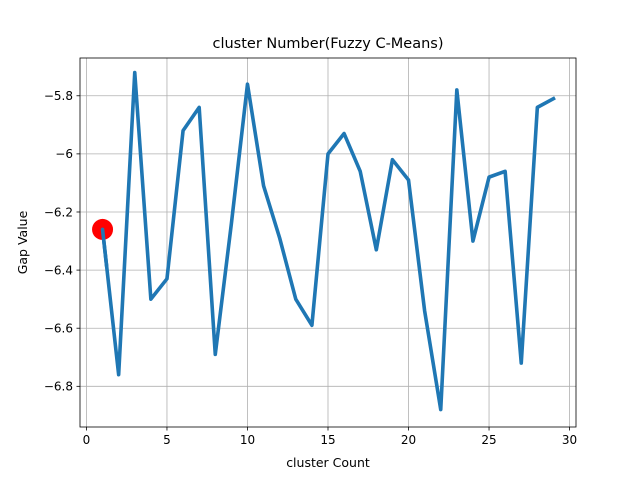 This screenshot has width=640, height=480. What do you see at coordinates (247, 440) in the screenshot?
I see `x-tick-label: 10` at bounding box center [247, 440].